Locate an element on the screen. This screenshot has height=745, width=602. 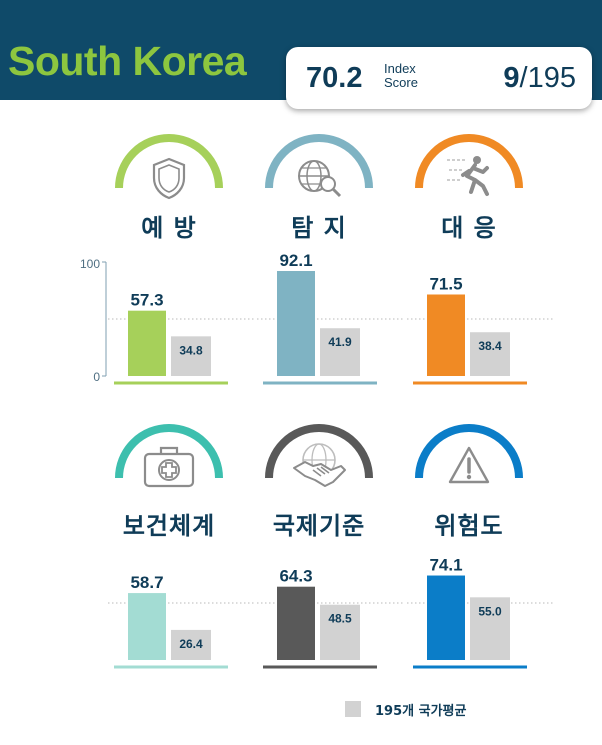
health-gauge is located at coordinates (169, 455).